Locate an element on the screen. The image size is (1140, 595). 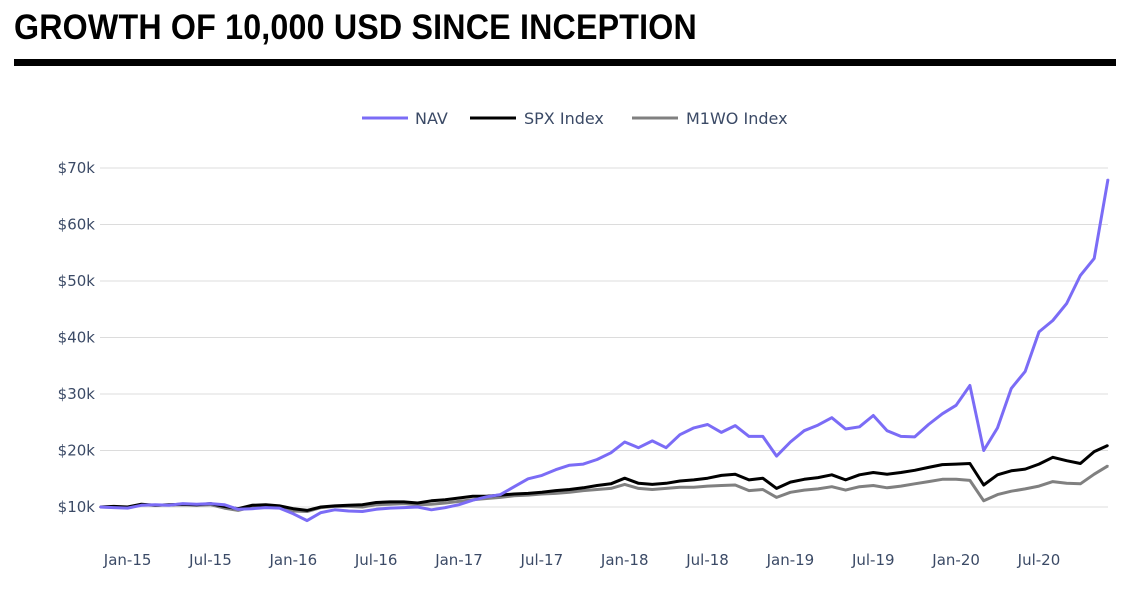
x-tick-label: Jul-18 is located at coordinates (707, 560).